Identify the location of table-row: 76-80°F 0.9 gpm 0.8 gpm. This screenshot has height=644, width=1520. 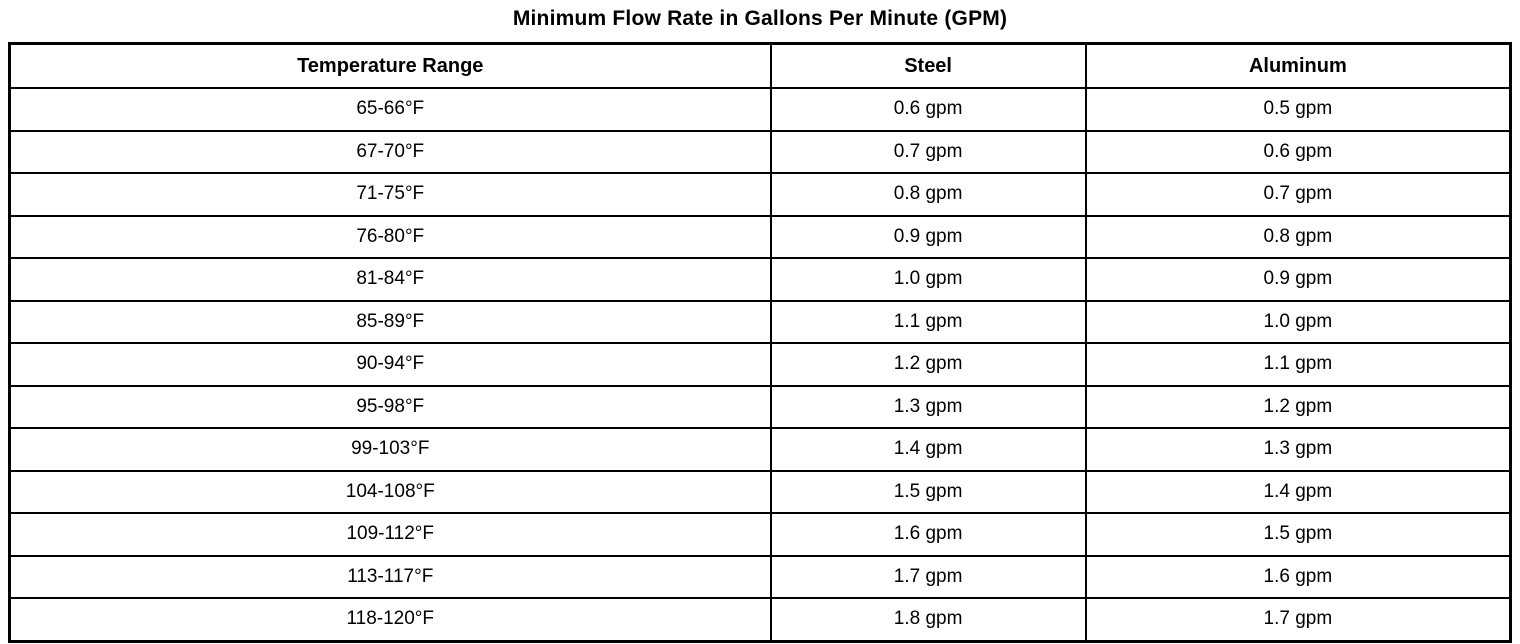
(760, 236).